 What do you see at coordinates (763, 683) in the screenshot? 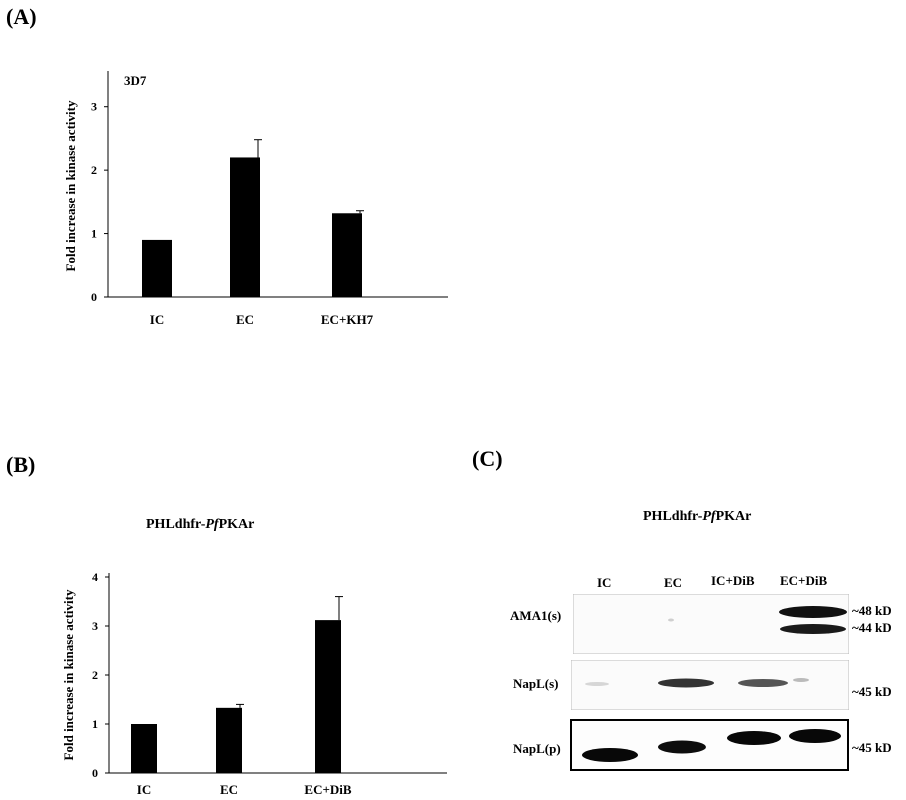
I see `band-napls-ic-dib` at bounding box center [763, 683].